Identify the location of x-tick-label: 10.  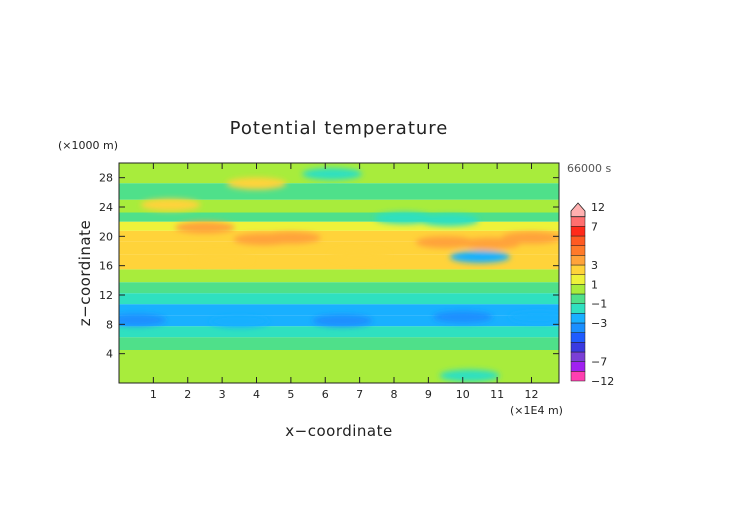
(463, 394).